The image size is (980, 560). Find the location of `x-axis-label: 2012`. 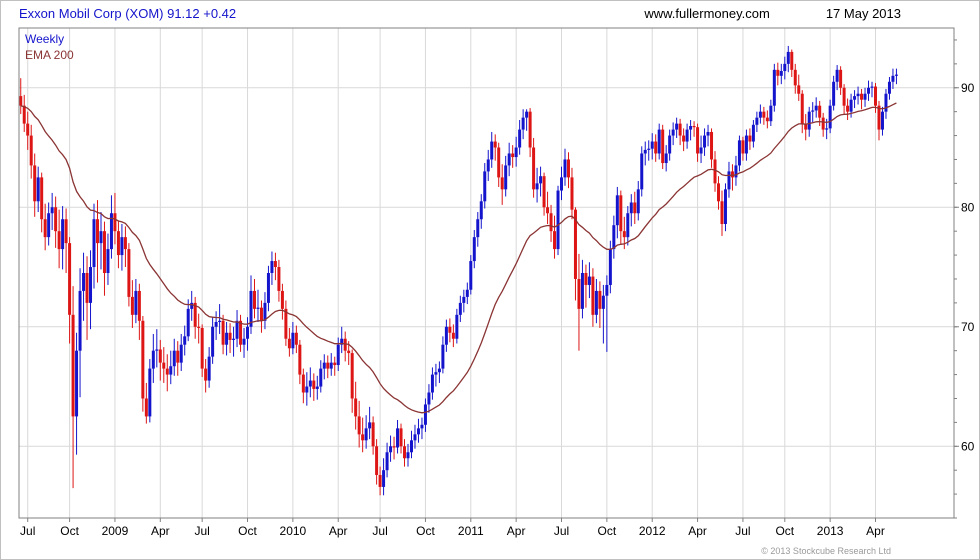

x-axis-label: 2012 is located at coordinates (652, 531).